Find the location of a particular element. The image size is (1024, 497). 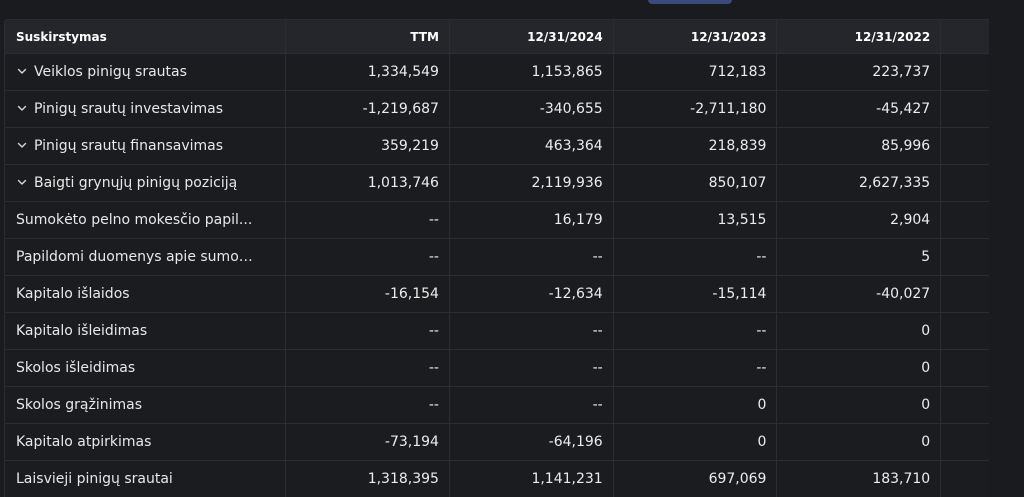

row-label-cell: Veiklos pinigų srautas is located at coordinates (145, 72).